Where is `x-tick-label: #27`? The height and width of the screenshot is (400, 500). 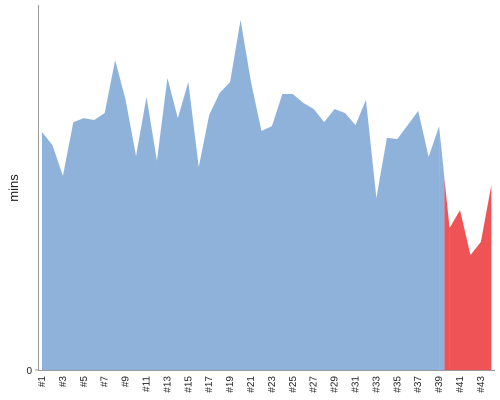
x-tick-label: #27 is located at coordinates (314, 384).